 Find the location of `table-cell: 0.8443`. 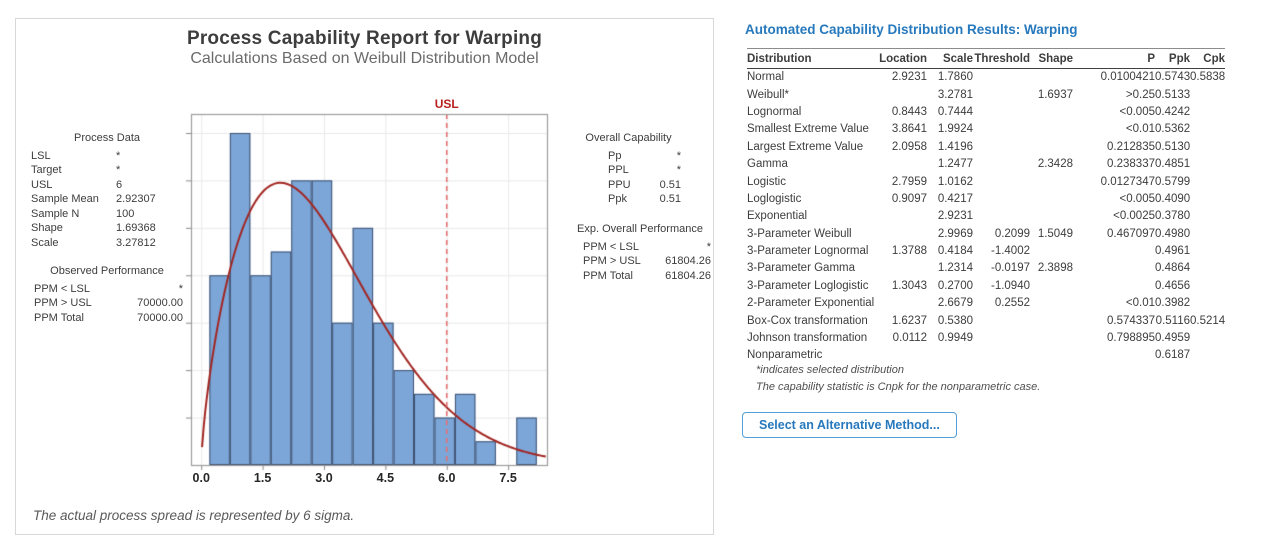

table-cell: 0.8443 is located at coordinates (909, 111).